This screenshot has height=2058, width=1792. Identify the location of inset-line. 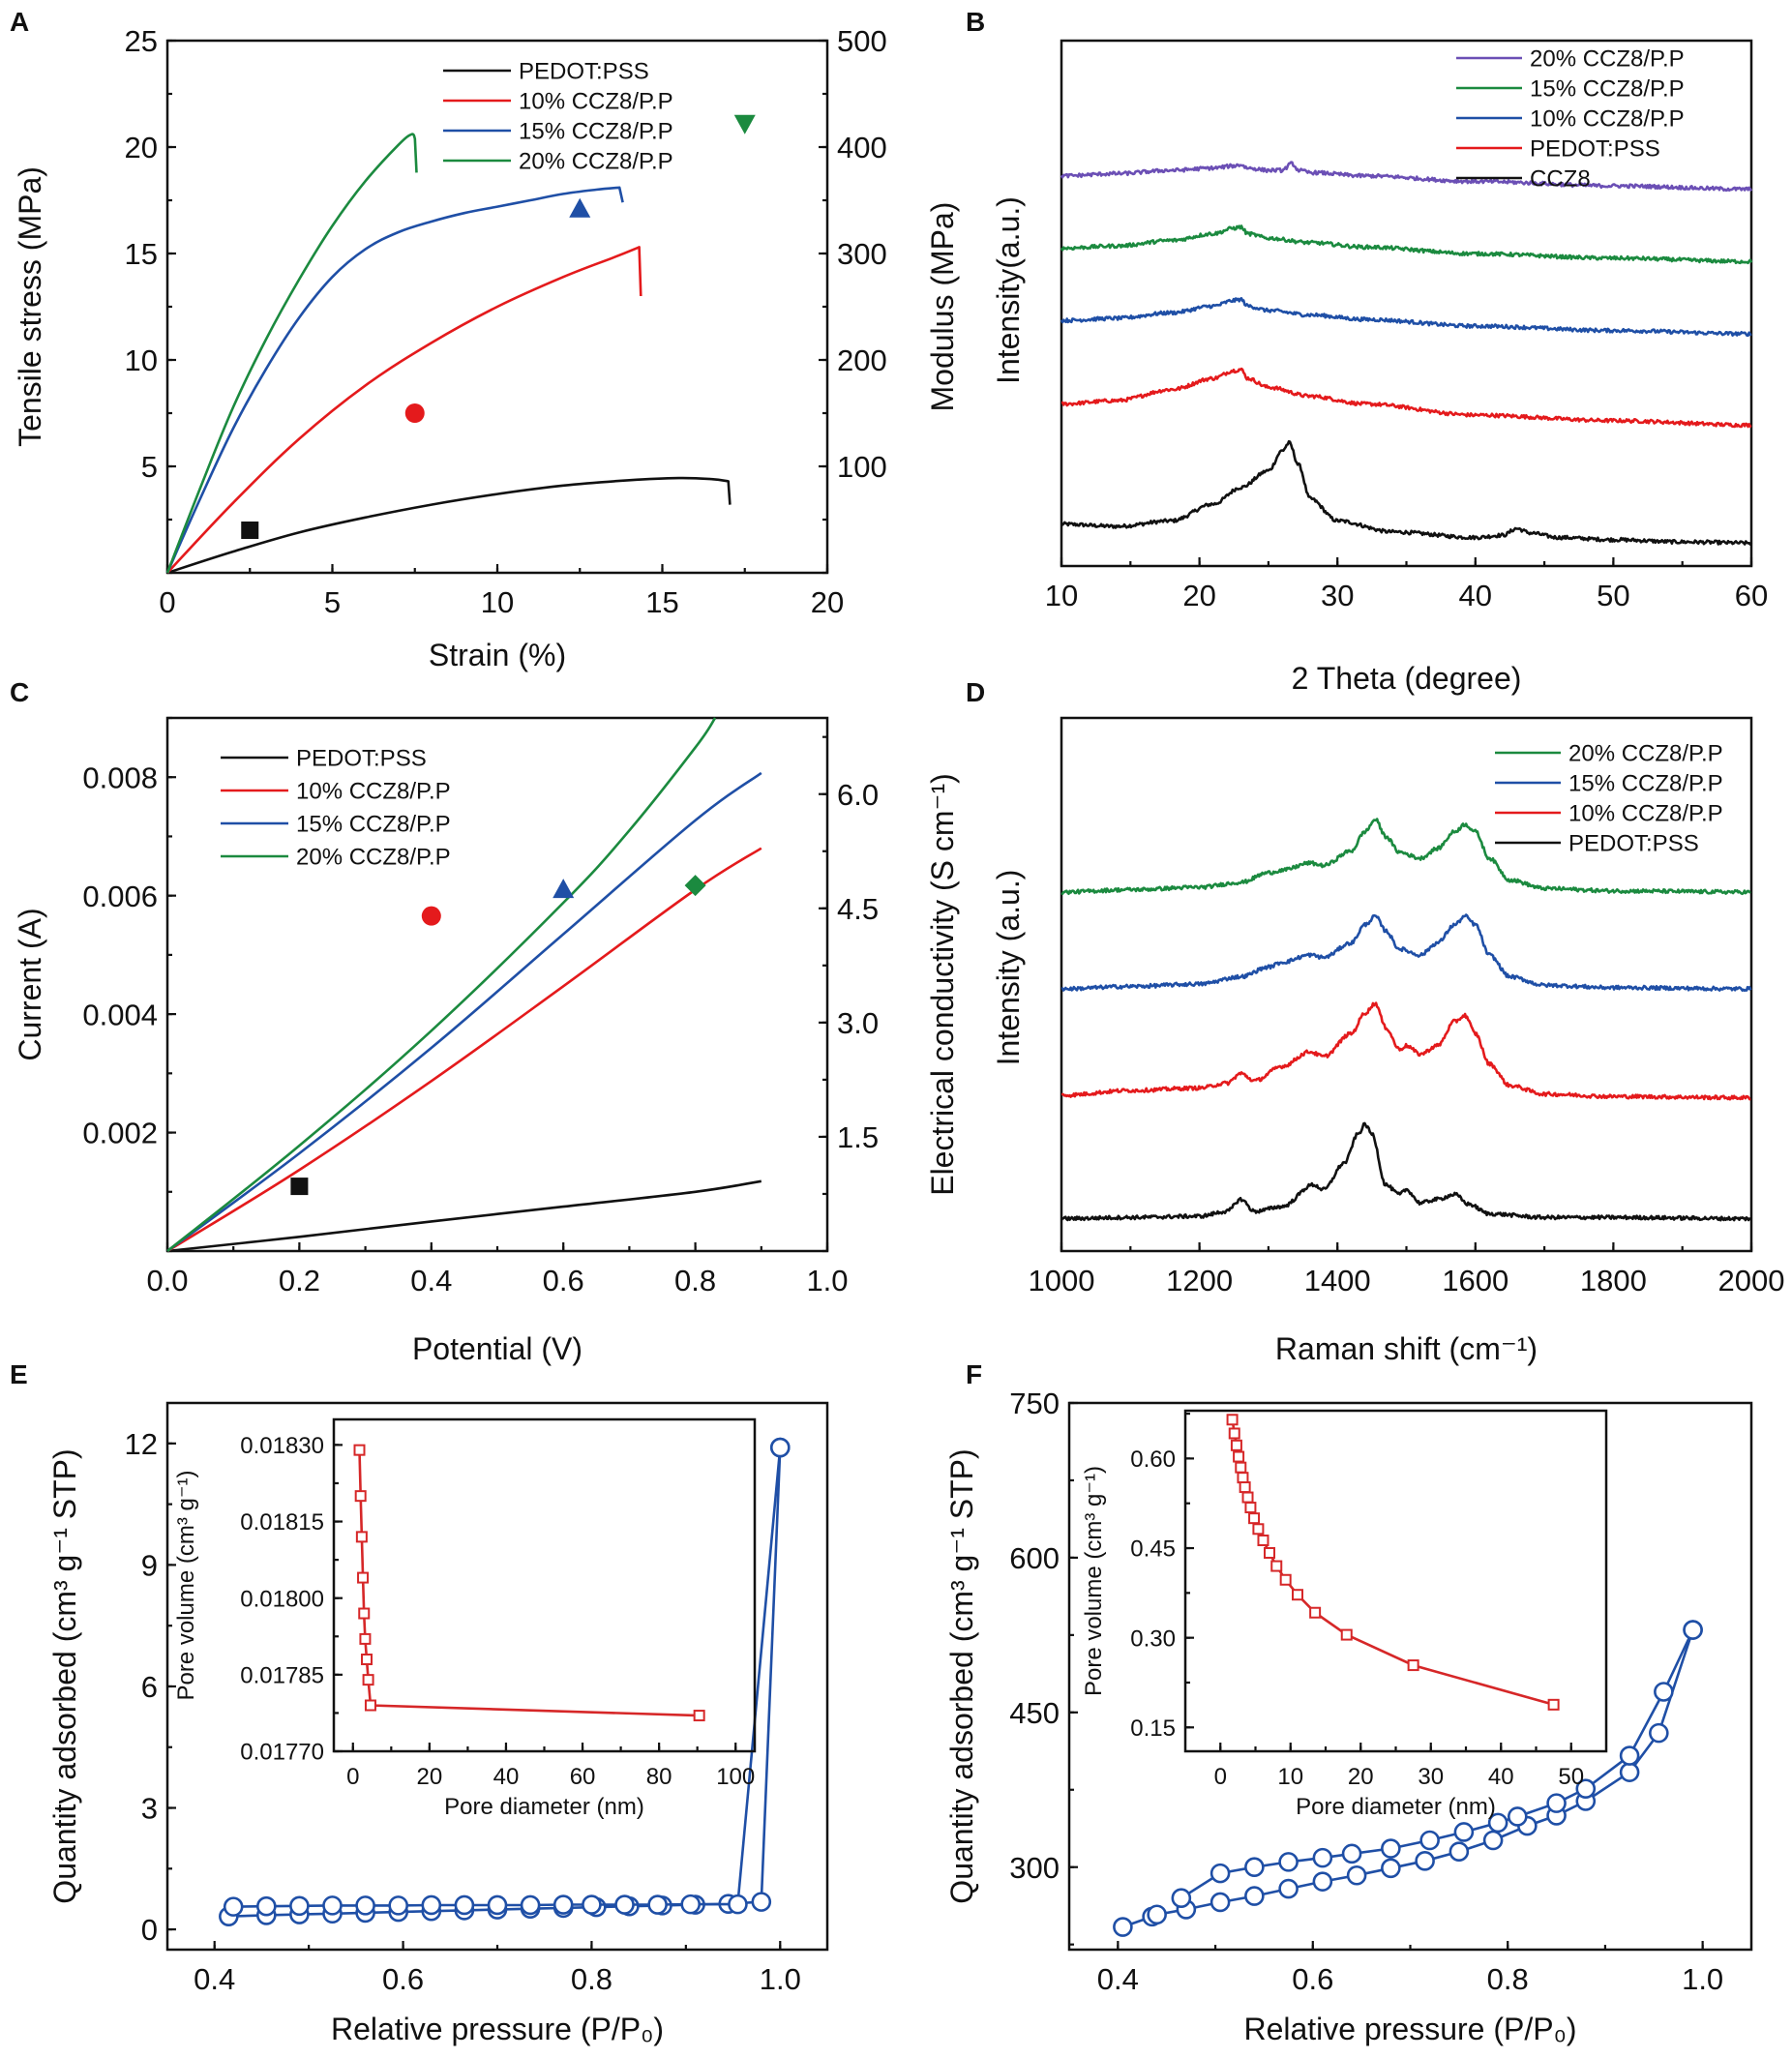
(529, 1583).